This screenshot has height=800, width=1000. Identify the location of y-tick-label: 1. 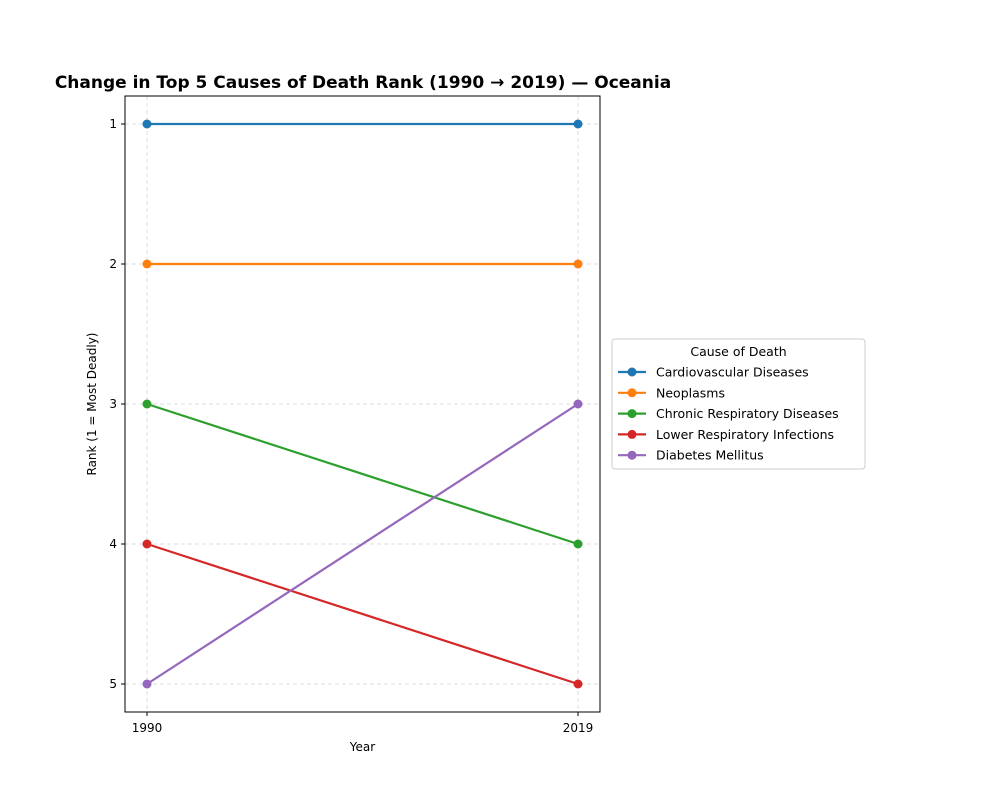
(113, 124).